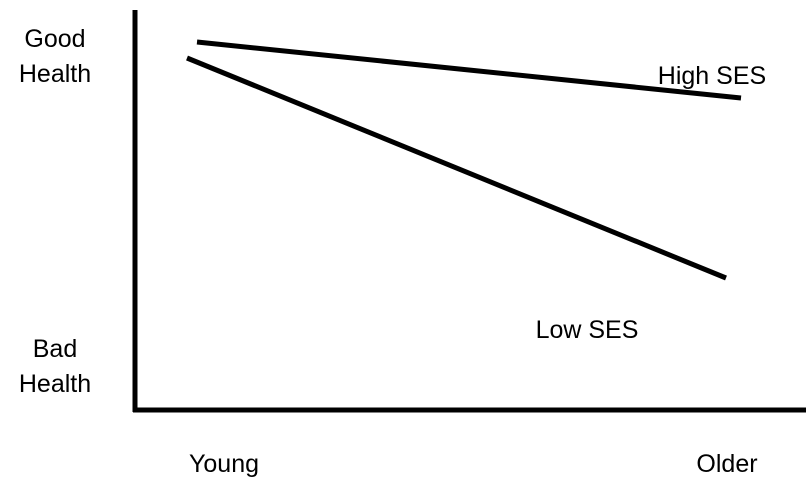  Describe the element at coordinates (55, 349) in the screenshot. I see `y-bottom-label-line1: Bad` at that location.